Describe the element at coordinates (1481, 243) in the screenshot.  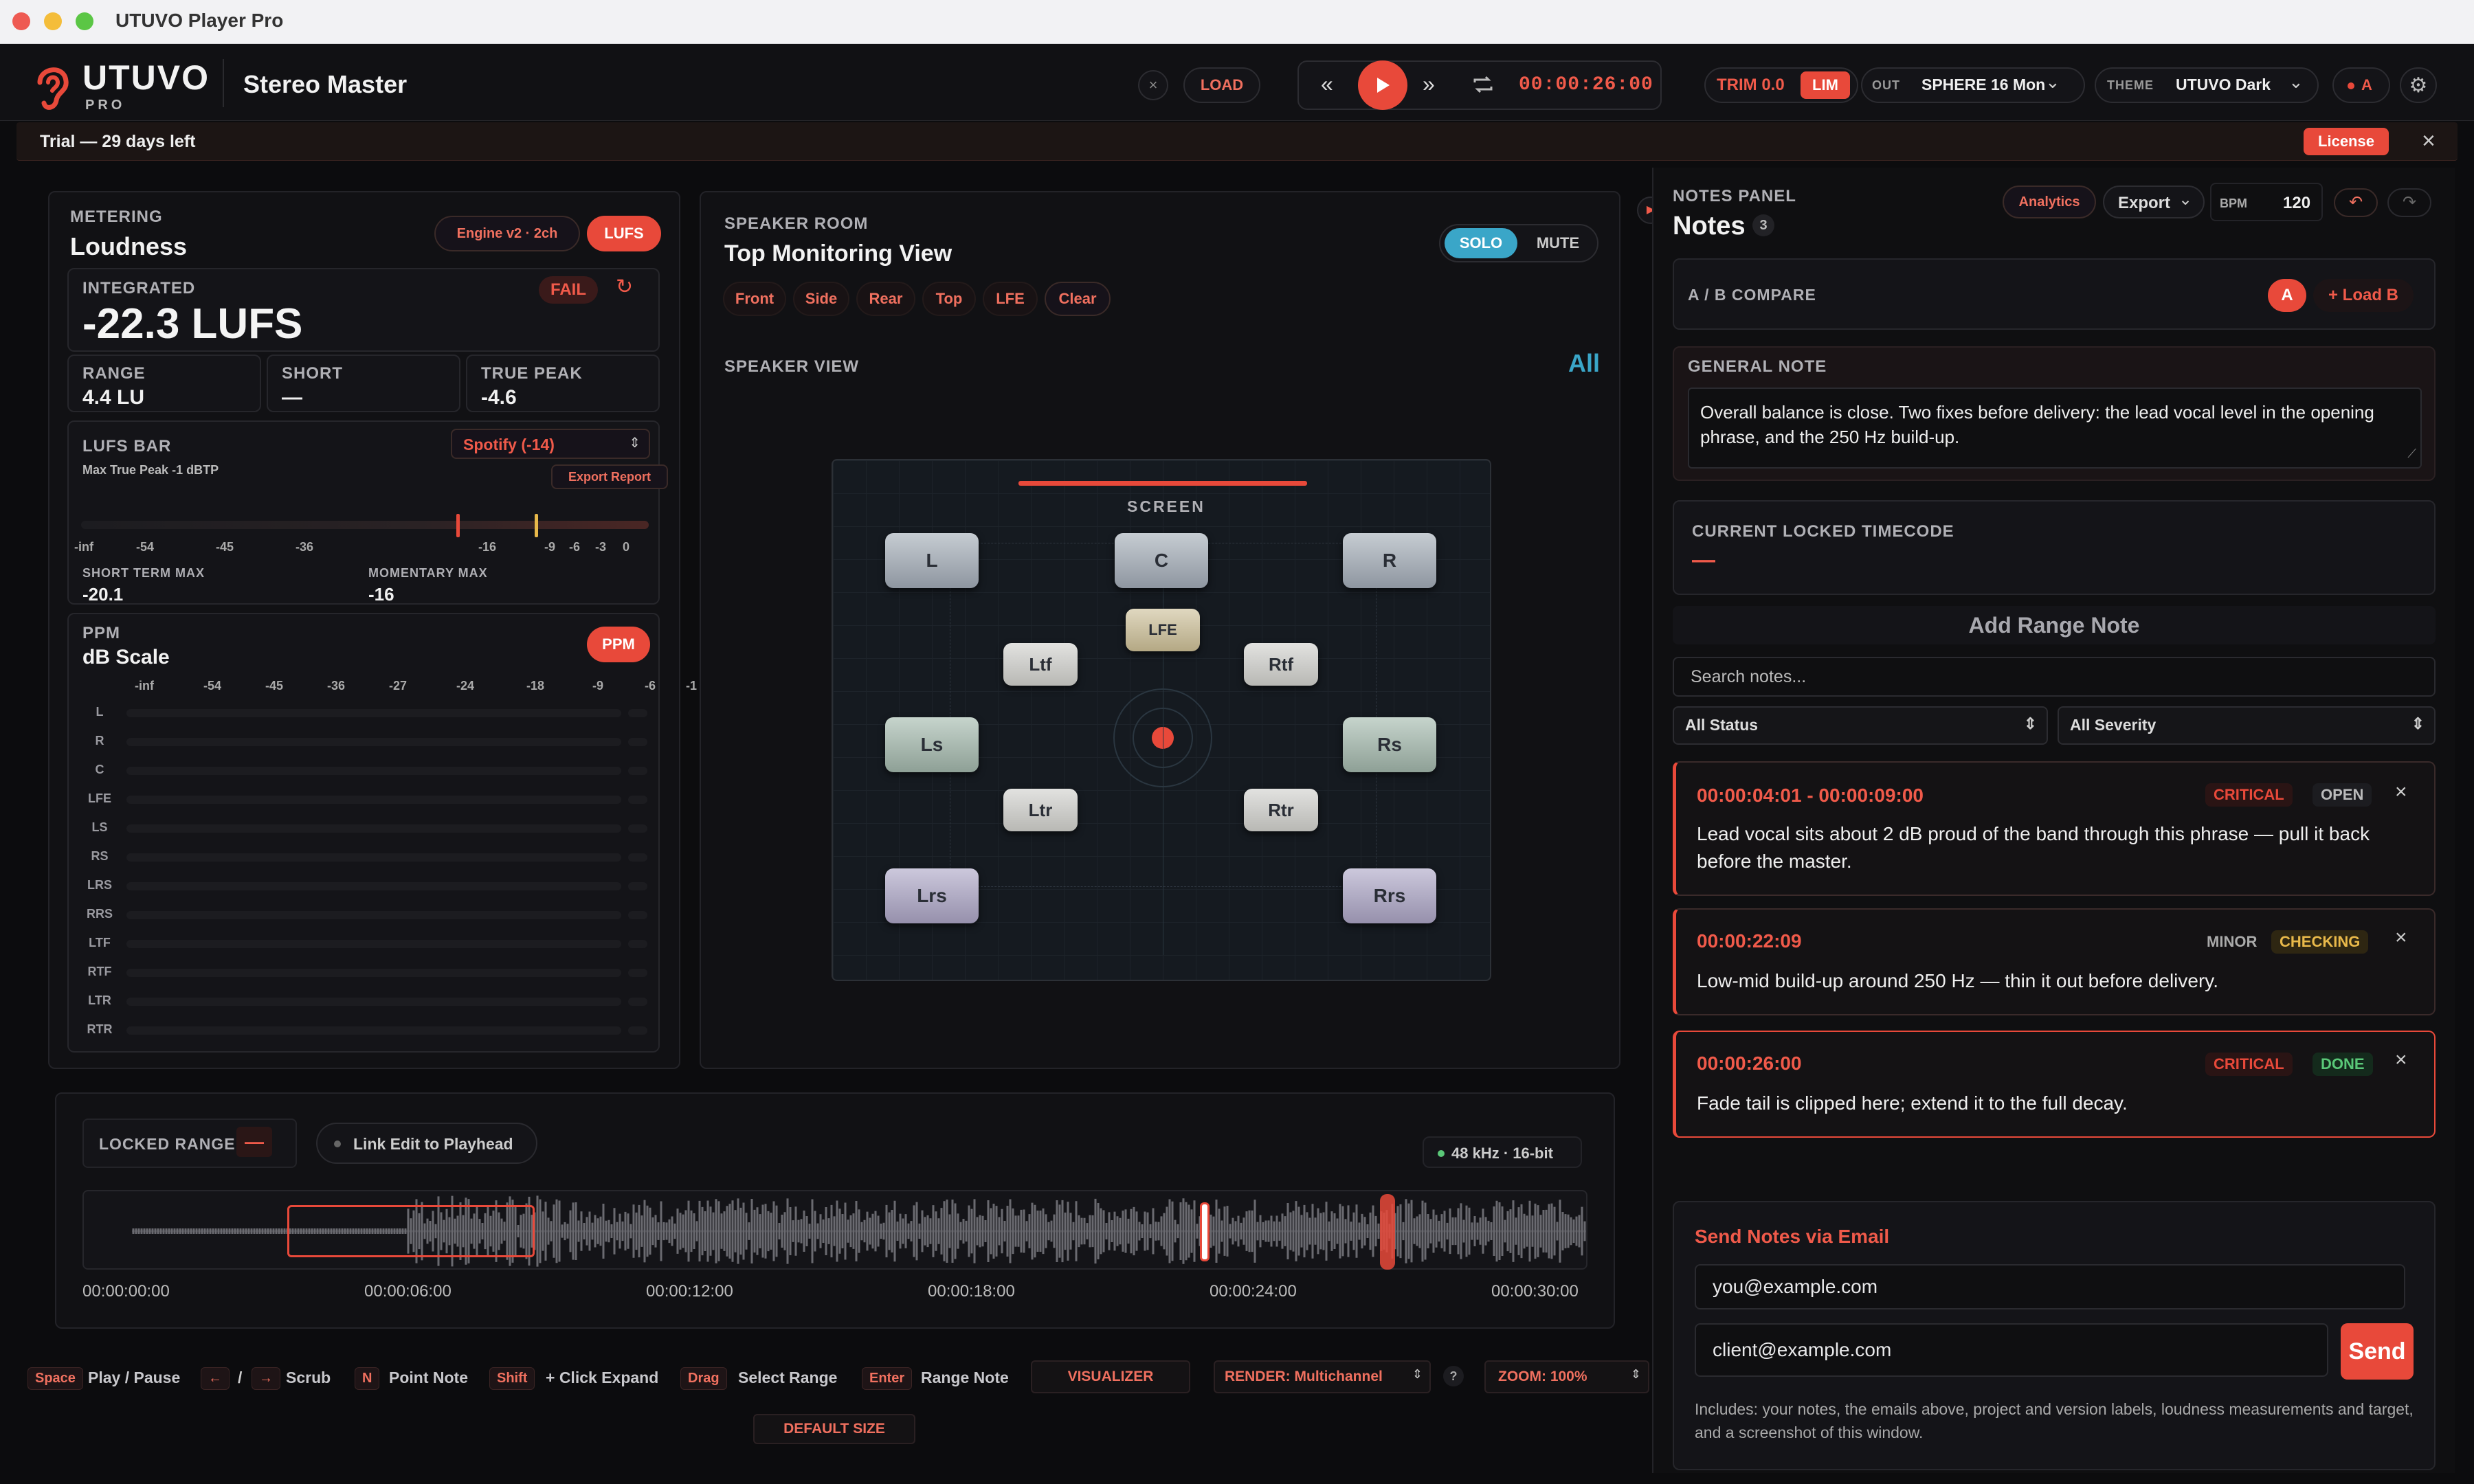
I see `solo-button: SOLO` at that location.